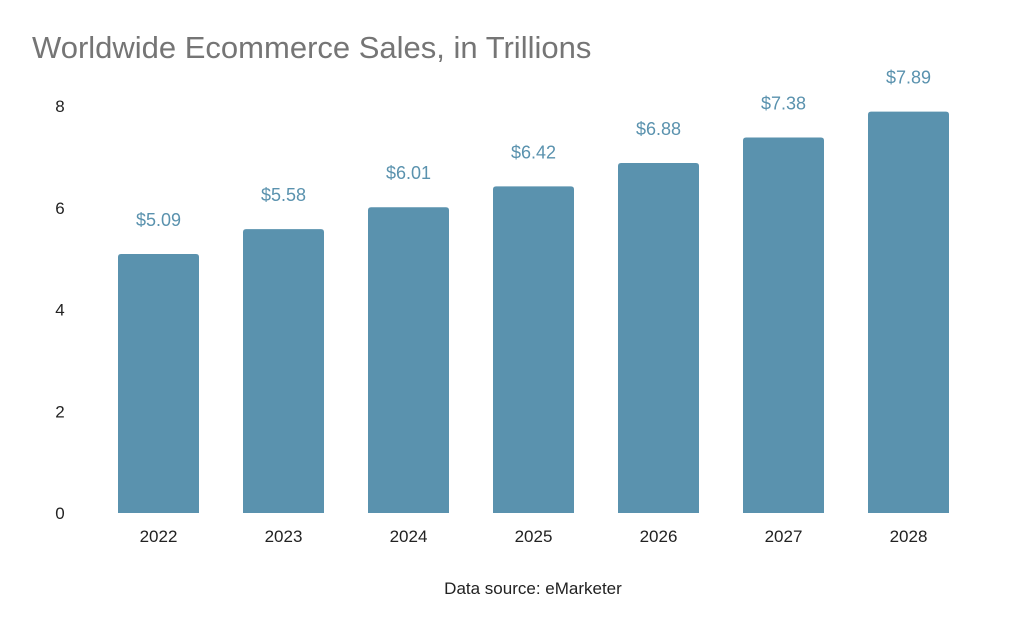 The width and height of the screenshot is (1024, 633). Describe the element at coordinates (159, 536) in the screenshot. I see `x-tick-label: 2022` at that location.